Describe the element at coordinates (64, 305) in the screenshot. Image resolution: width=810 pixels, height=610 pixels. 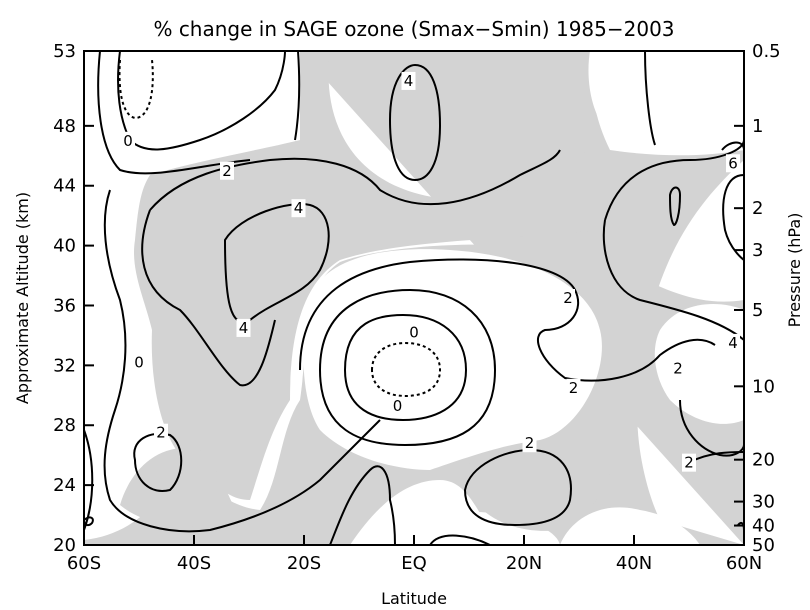
I see `y-left-tick-label: 36` at that location.